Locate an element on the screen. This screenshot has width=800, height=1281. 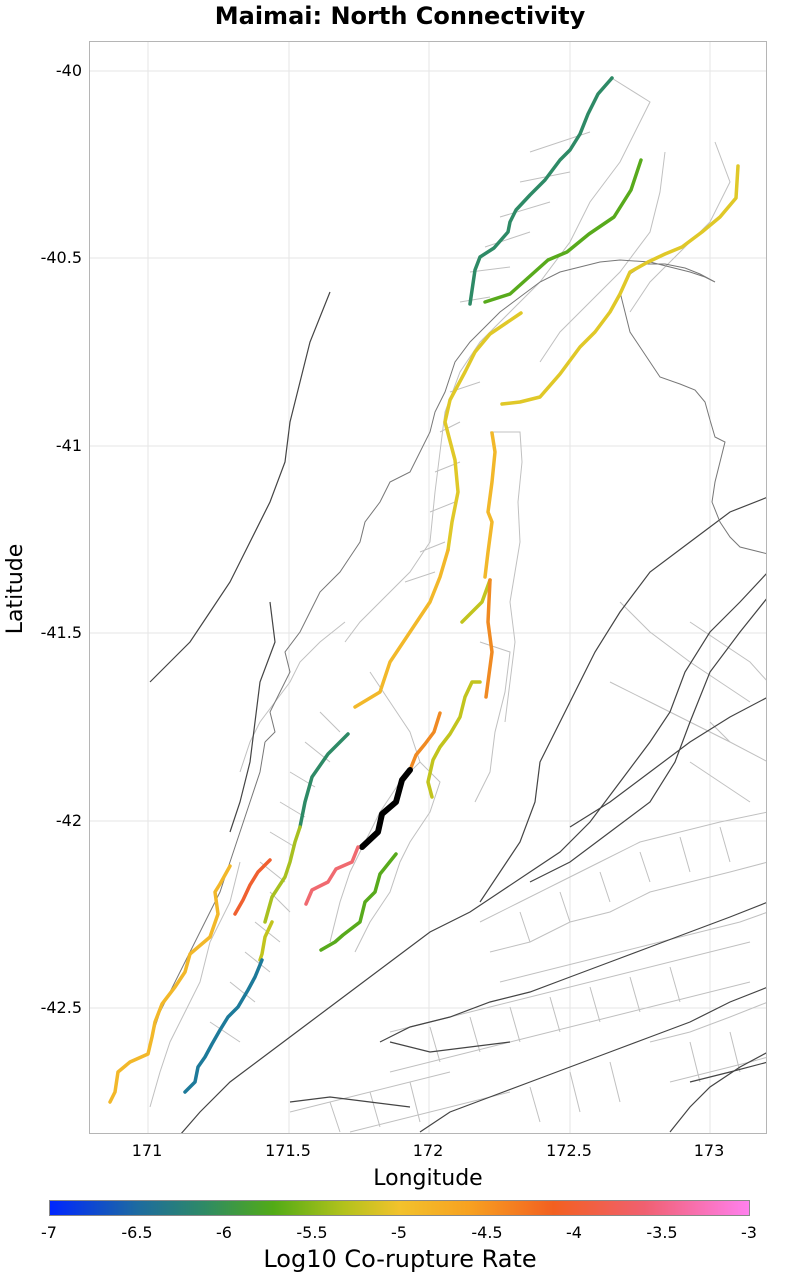
colorbar is located at coordinates (399, 1208).